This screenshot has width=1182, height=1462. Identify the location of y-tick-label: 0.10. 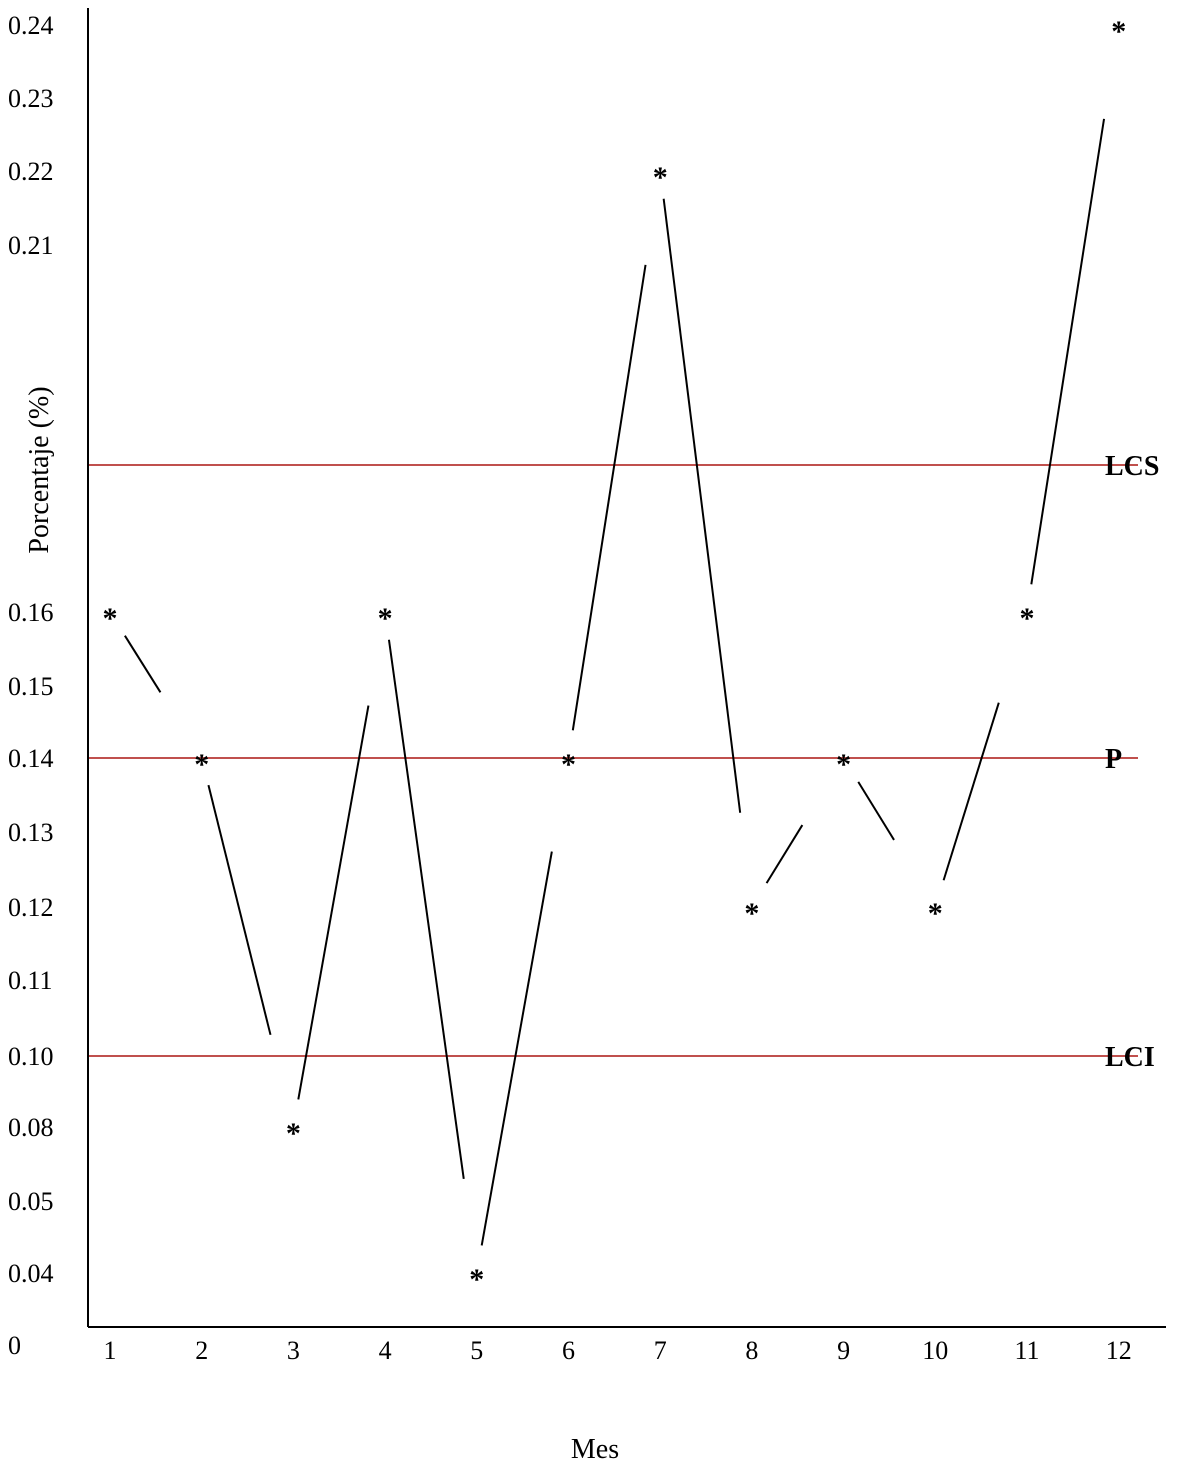
(31, 1056).